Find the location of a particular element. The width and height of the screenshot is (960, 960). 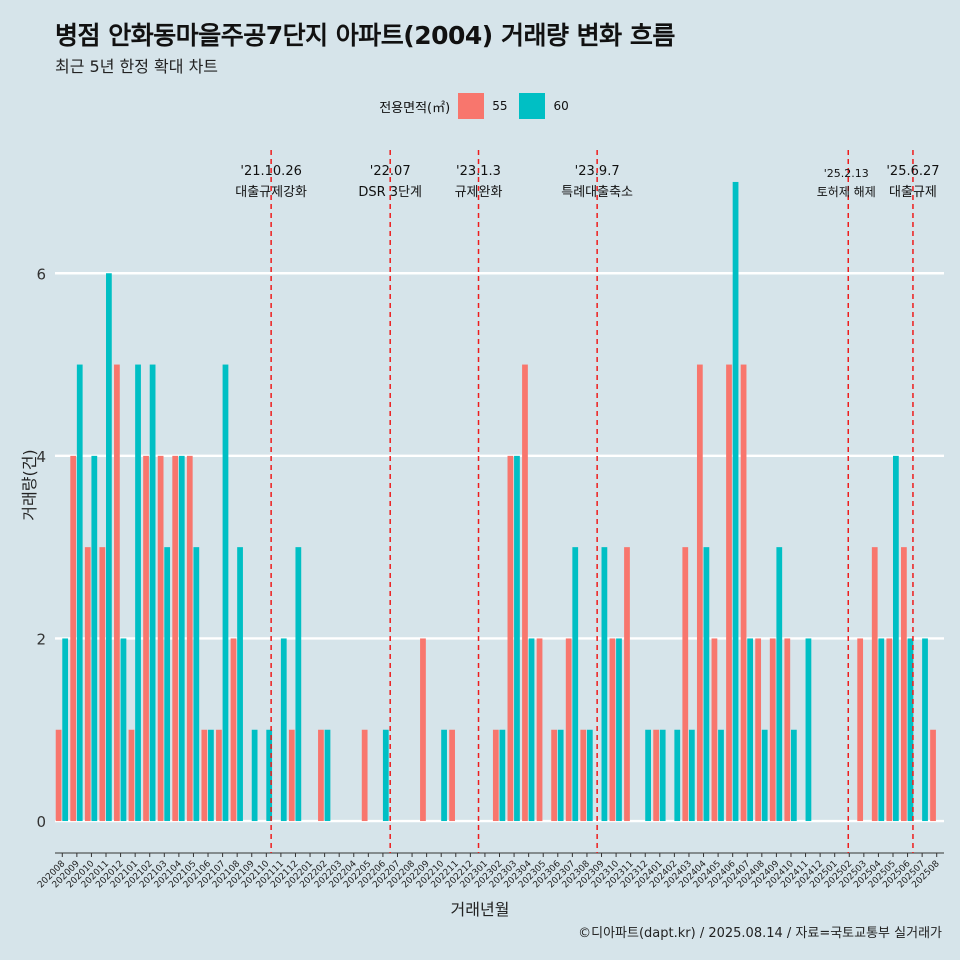

x-axis-title: 거래년월 is located at coordinates (480, 909).